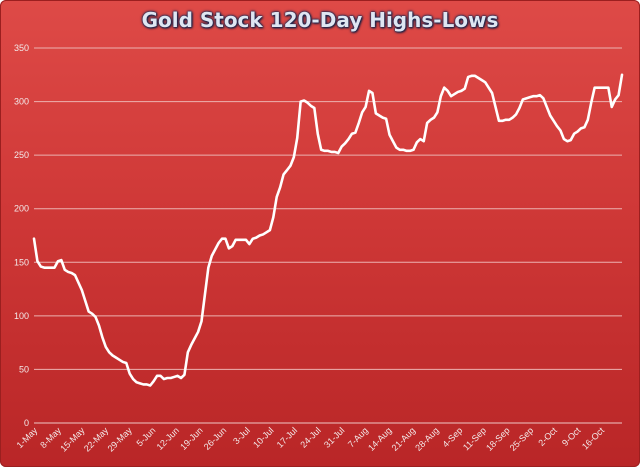 The image size is (640, 467). I want to click on x-tick-label: 29-May, so click(120, 439).